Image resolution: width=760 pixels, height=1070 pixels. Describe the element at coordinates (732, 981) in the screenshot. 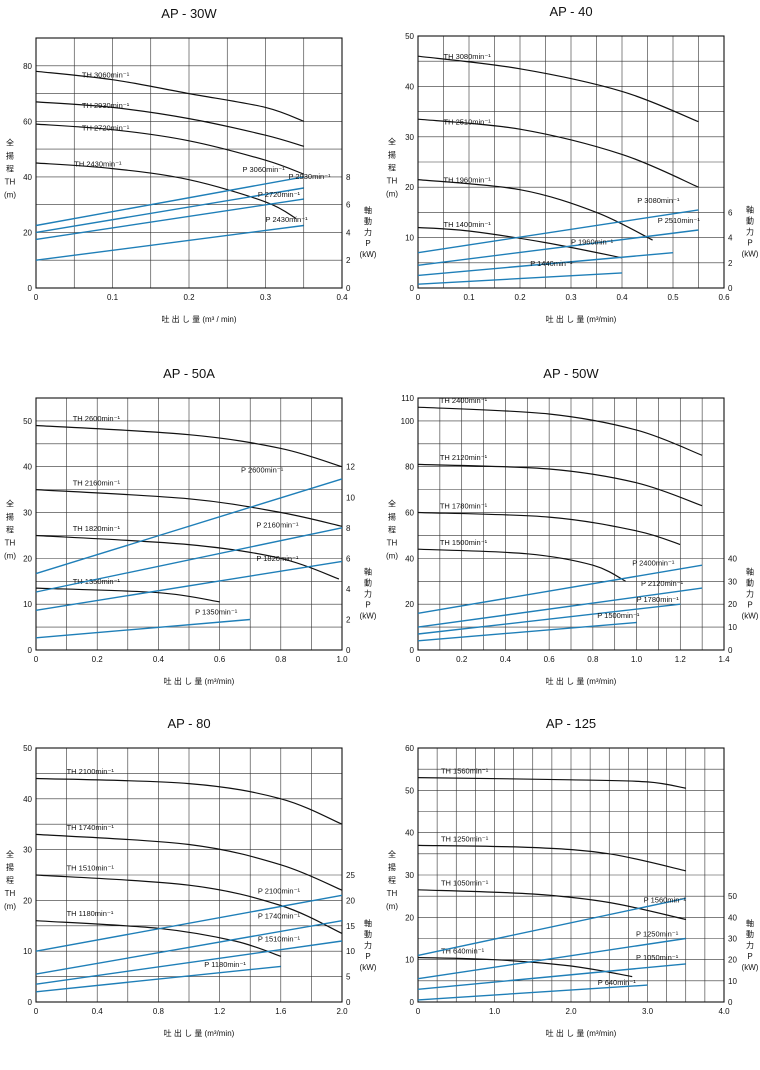

I see `y-right-tick-label: 10` at that location.